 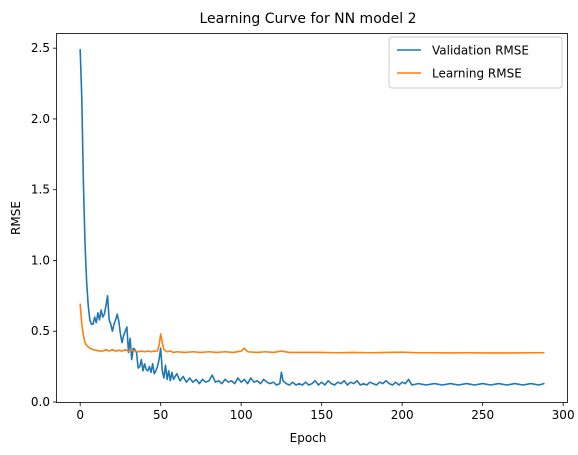 What do you see at coordinates (44, 225) in the screenshot?
I see `y-axis-ticks: 0.0 0.5 1.0 1.5 2.0 2.5` at bounding box center [44, 225].